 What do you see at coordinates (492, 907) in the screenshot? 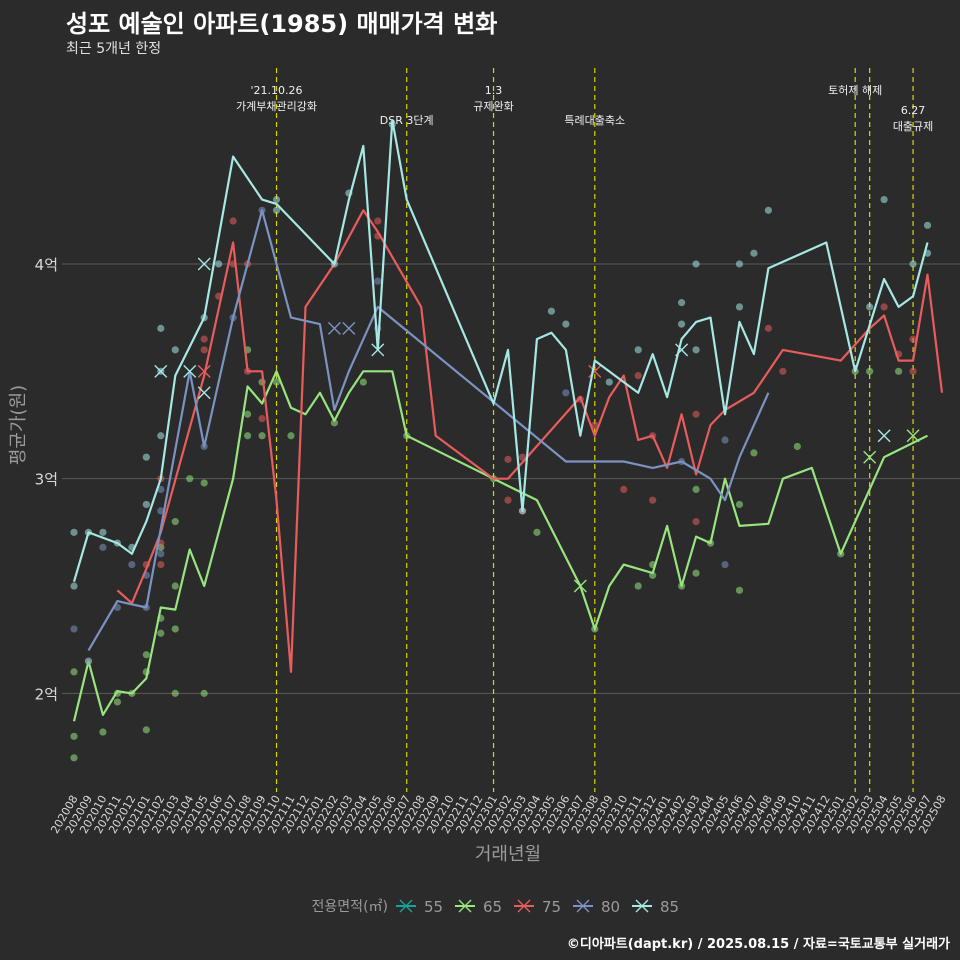
I see `legend-label: 65` at bounding box center [492, 907].